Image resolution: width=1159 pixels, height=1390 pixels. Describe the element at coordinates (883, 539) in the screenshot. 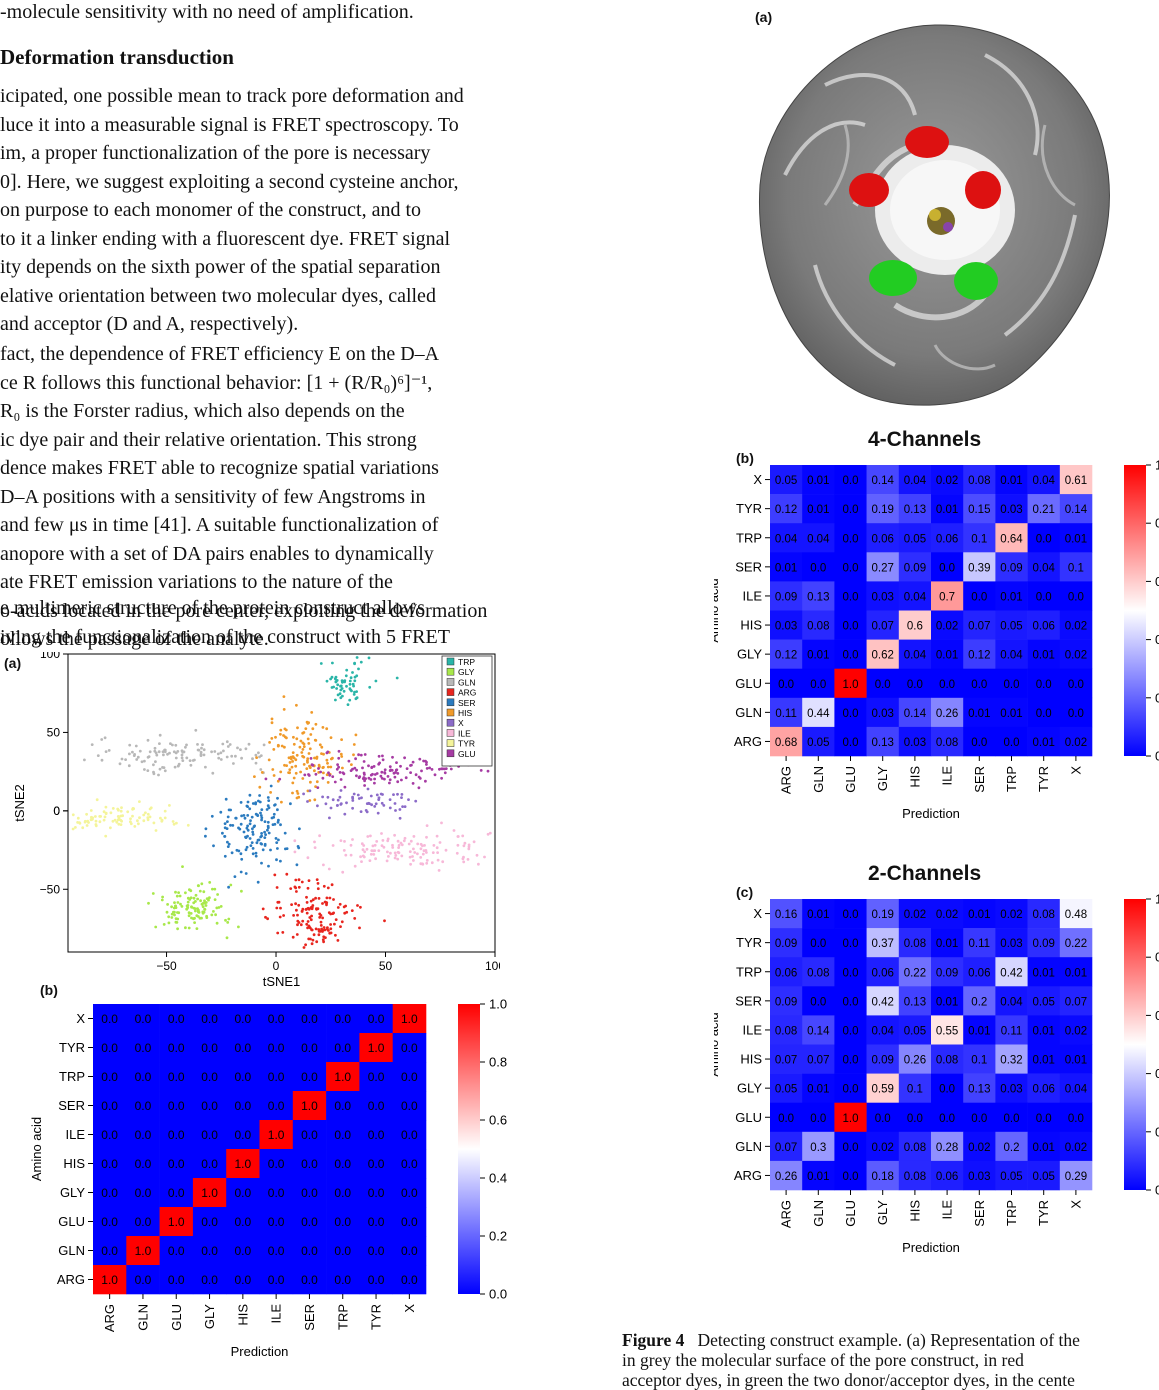

I see `heatmap-cell-value: 0.06` at that location.